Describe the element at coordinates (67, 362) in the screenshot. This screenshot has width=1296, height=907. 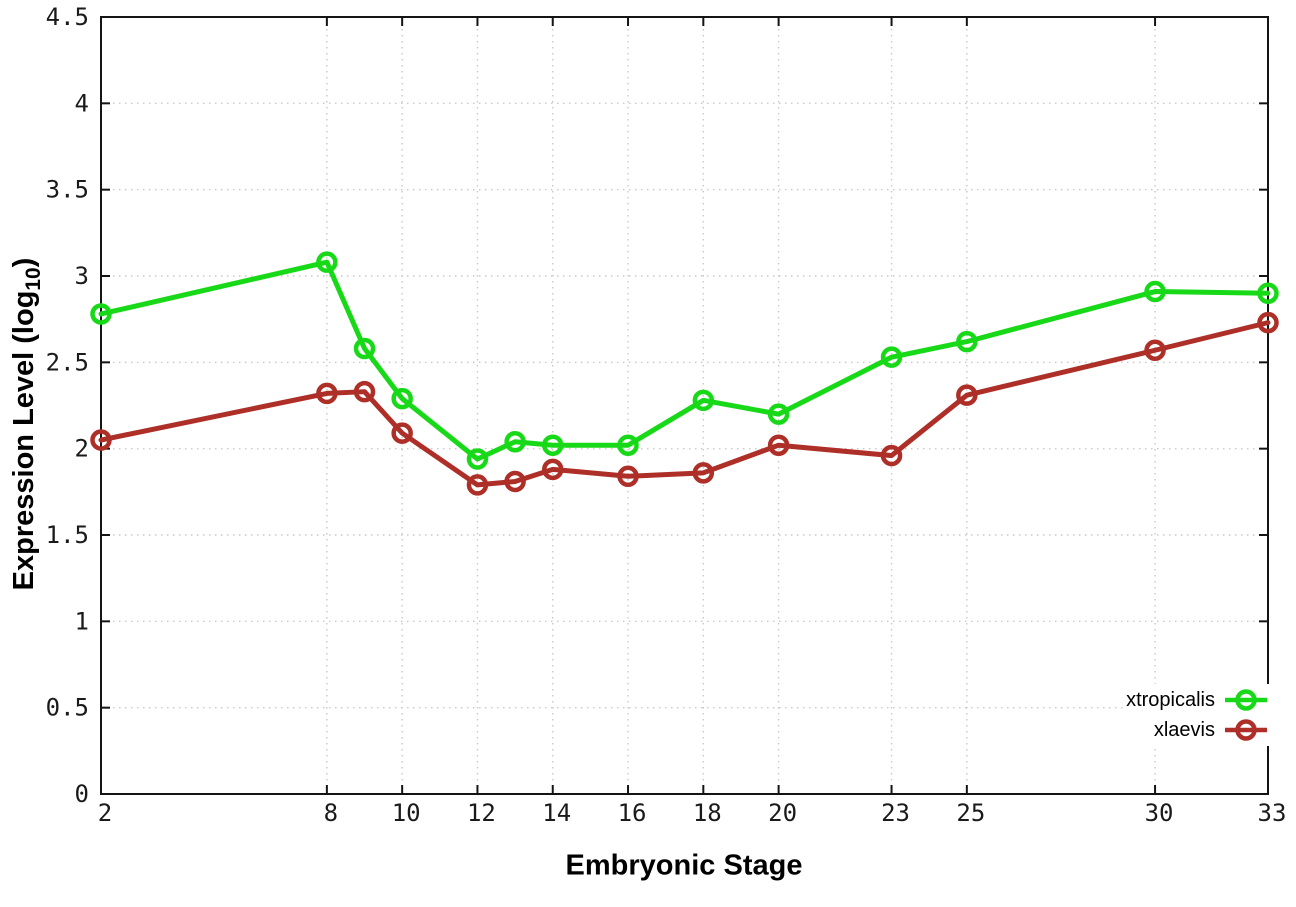
I see `y-tick-label: 2.5` at that location.